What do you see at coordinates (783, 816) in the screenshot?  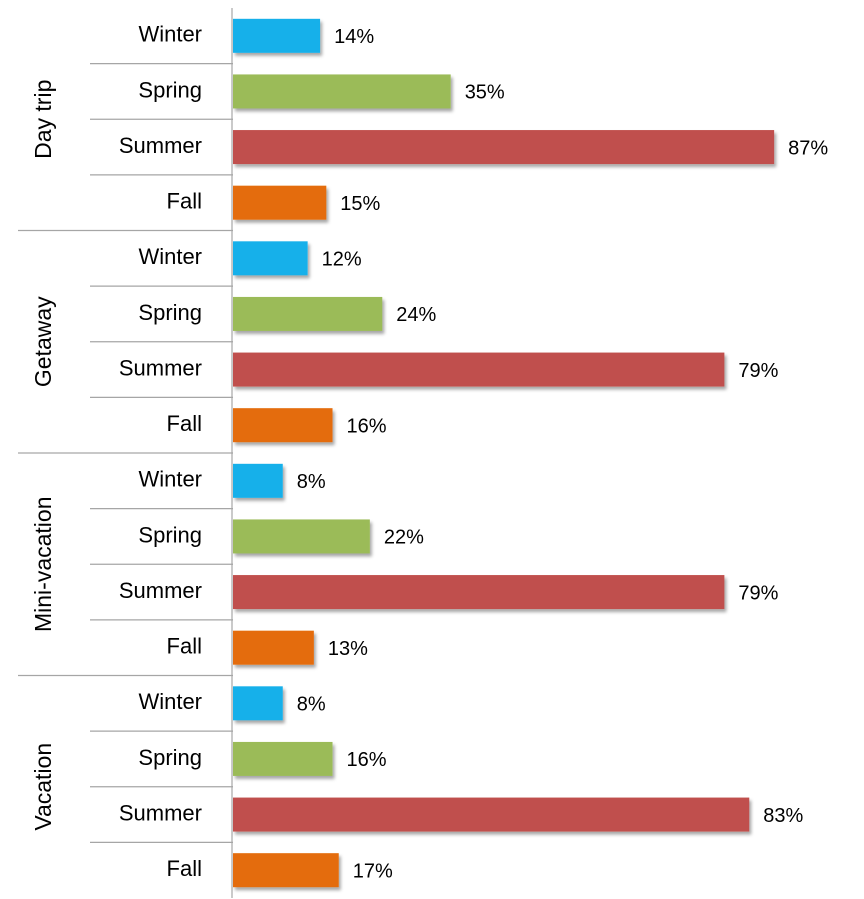 I see `value-label: 83%` at bounding box center [783, 816].